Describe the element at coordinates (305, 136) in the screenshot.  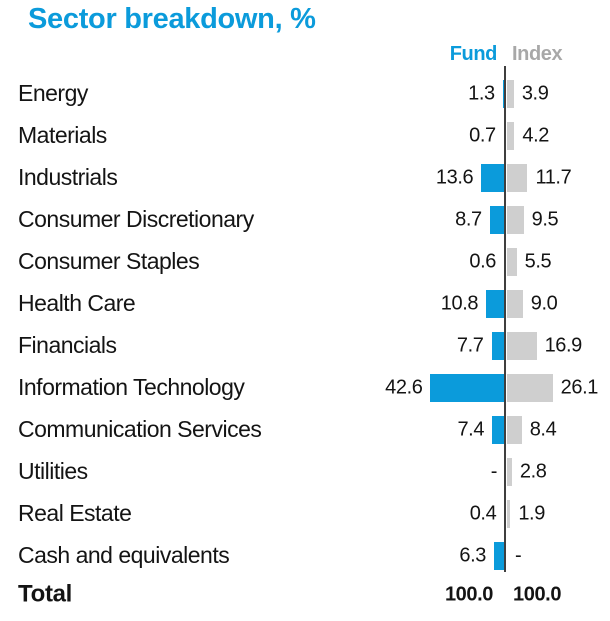
I see `table-row: Materials 0.7 4.2` at that location.